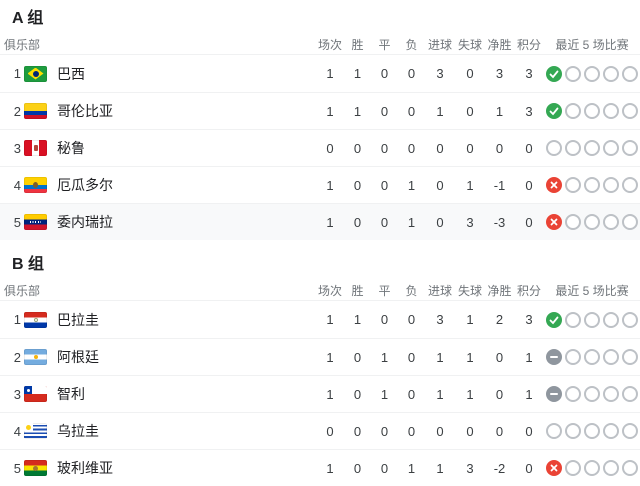 The width and height of the screenshot is (640, 486). Describe the element at coordinates (499, 222) in the screenshot. I see `stat-goal-diff: -3` at that location.